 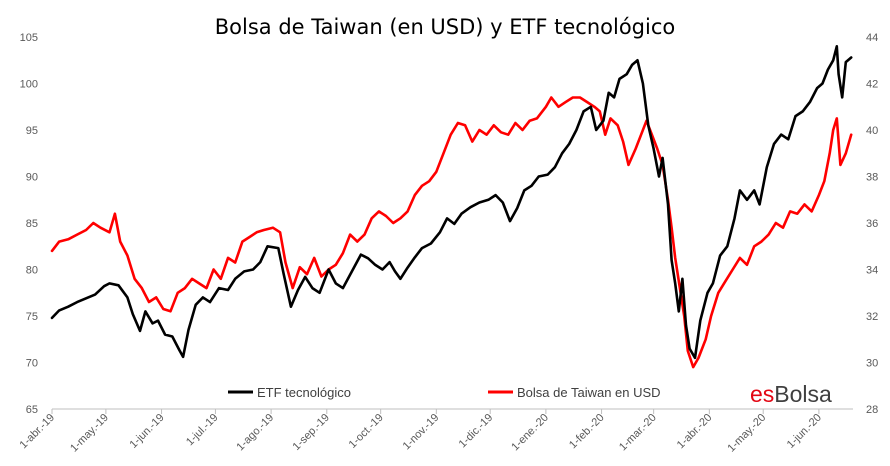 What do you see at coordinates (311, 432) in the screenshot?
I see `x-tick-label: 1-sep.-19` at bounding box center [311, 432].